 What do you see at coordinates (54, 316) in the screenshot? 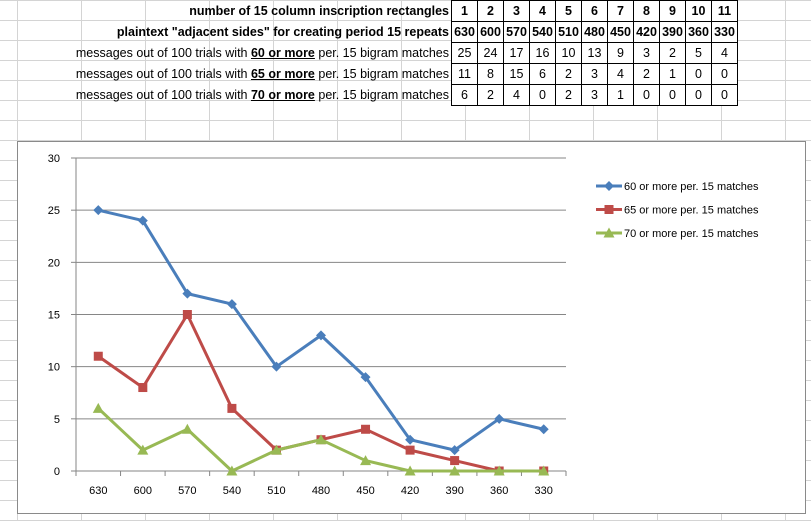
I see `y-tick-label: 15` at bounding box center [54, 316].